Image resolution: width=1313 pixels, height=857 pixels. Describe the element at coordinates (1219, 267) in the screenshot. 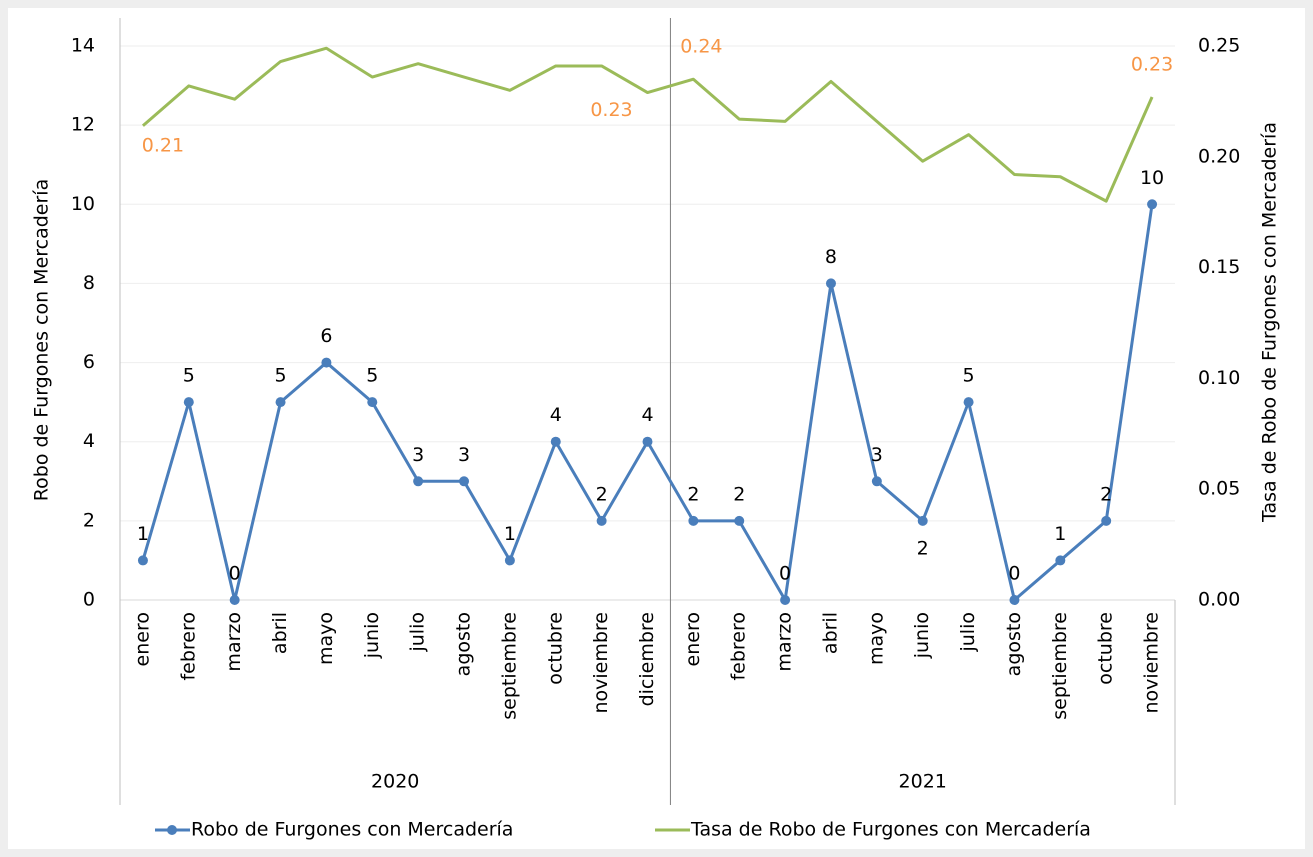

I see `y2-tick-label: 0.15` at that location.